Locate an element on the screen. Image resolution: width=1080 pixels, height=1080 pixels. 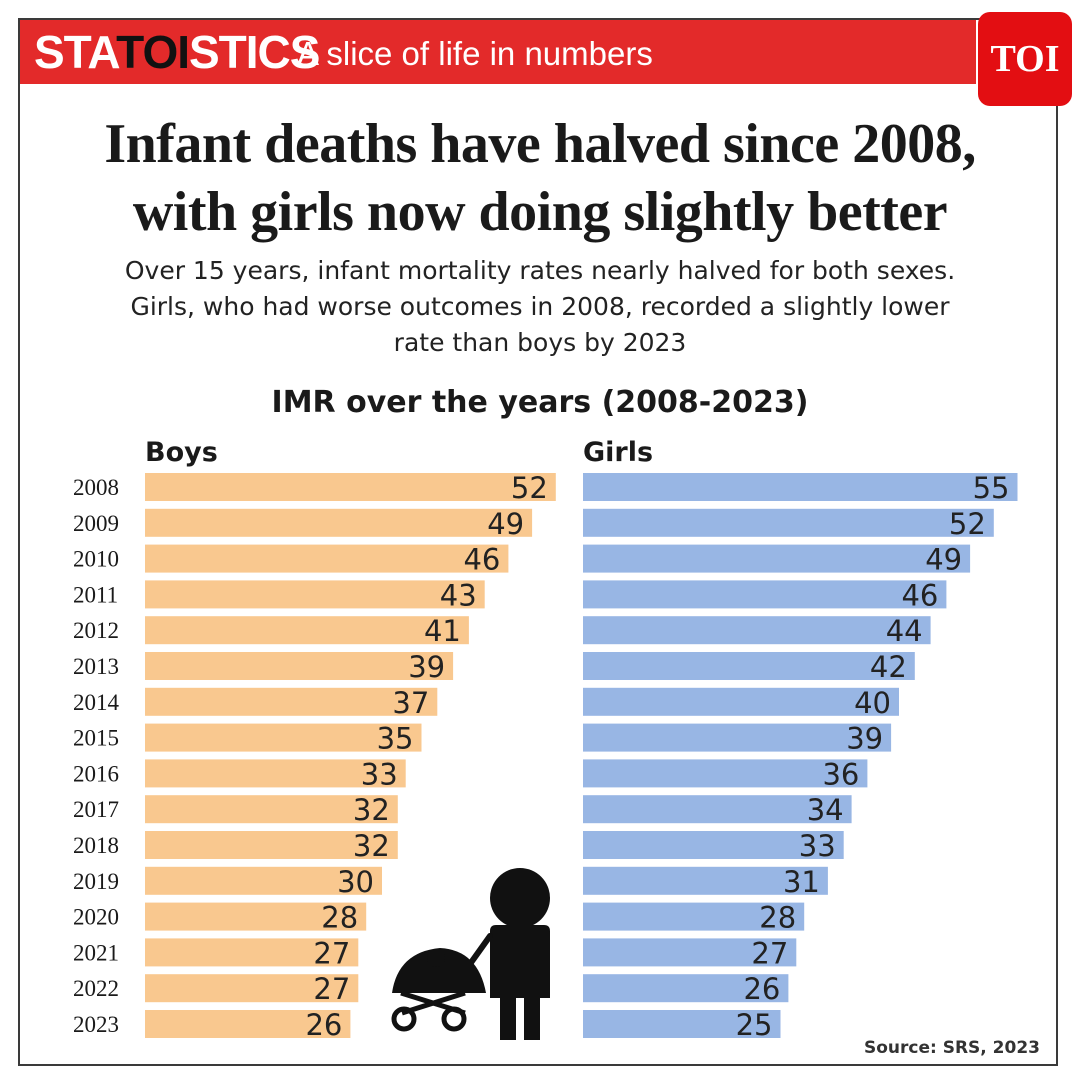
toi-logo-text: TOI is located at coordinates (1025, 59).